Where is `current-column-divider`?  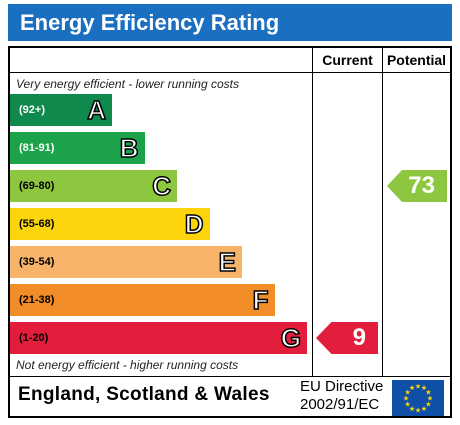
current-column-divider is located at coordinates (312, 212).